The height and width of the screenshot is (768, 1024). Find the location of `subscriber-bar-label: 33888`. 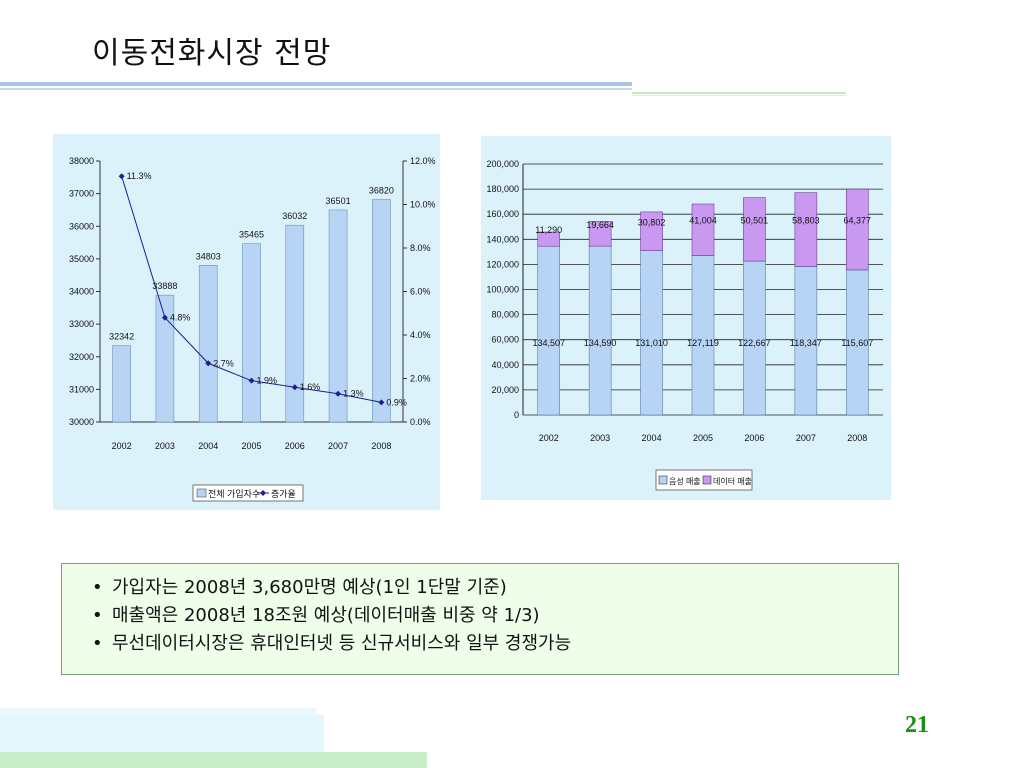

subscriber-bar-label: 33888 is located at coordinates (164, 286).